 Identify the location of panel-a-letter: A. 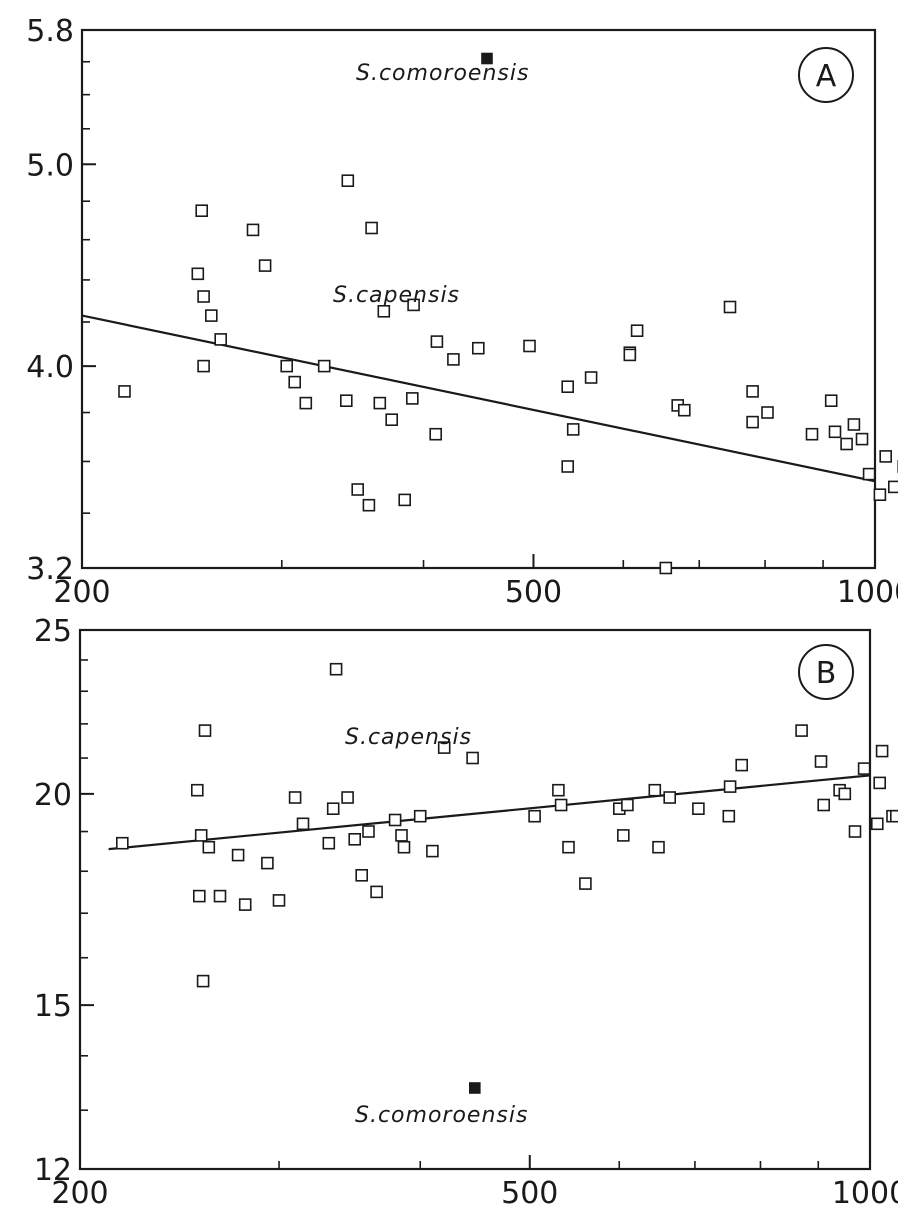
(826, 76).